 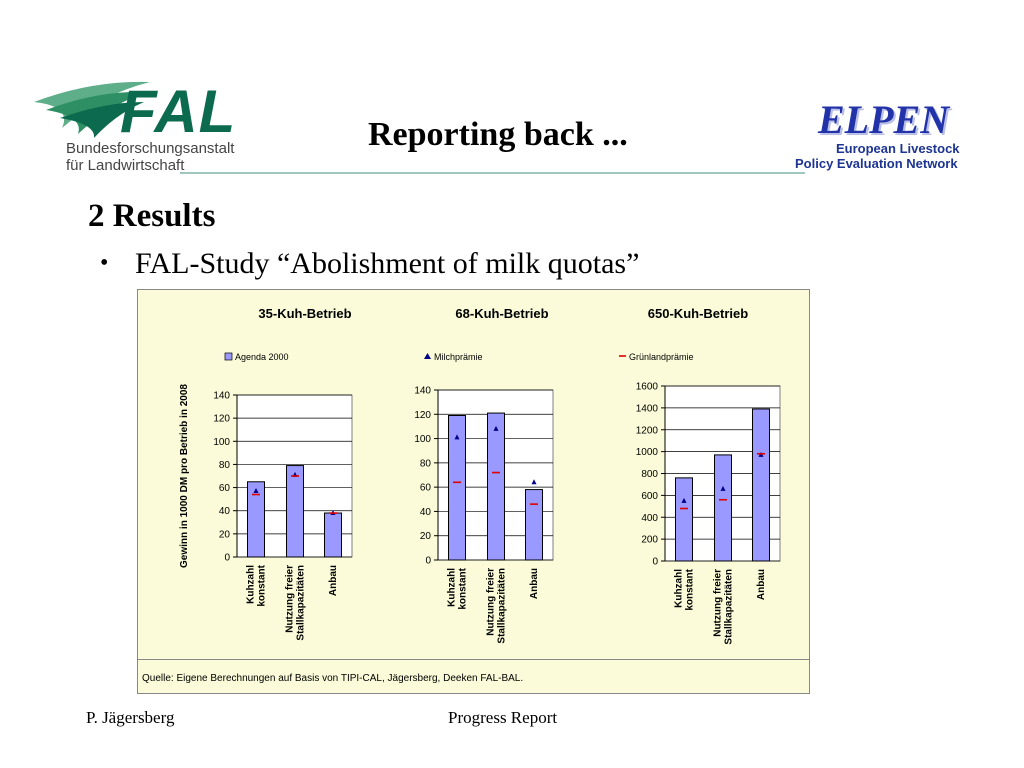 I want to click on fal-line-1: Bundesforschungsanstalt, so click(x=150, y=148).